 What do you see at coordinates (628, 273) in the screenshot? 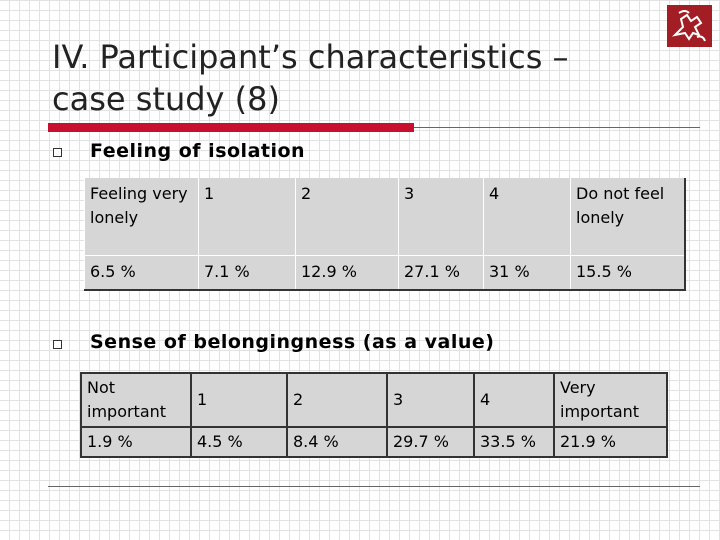
I see `table-cell: 15.5 %` at bounding box center [628, 273].